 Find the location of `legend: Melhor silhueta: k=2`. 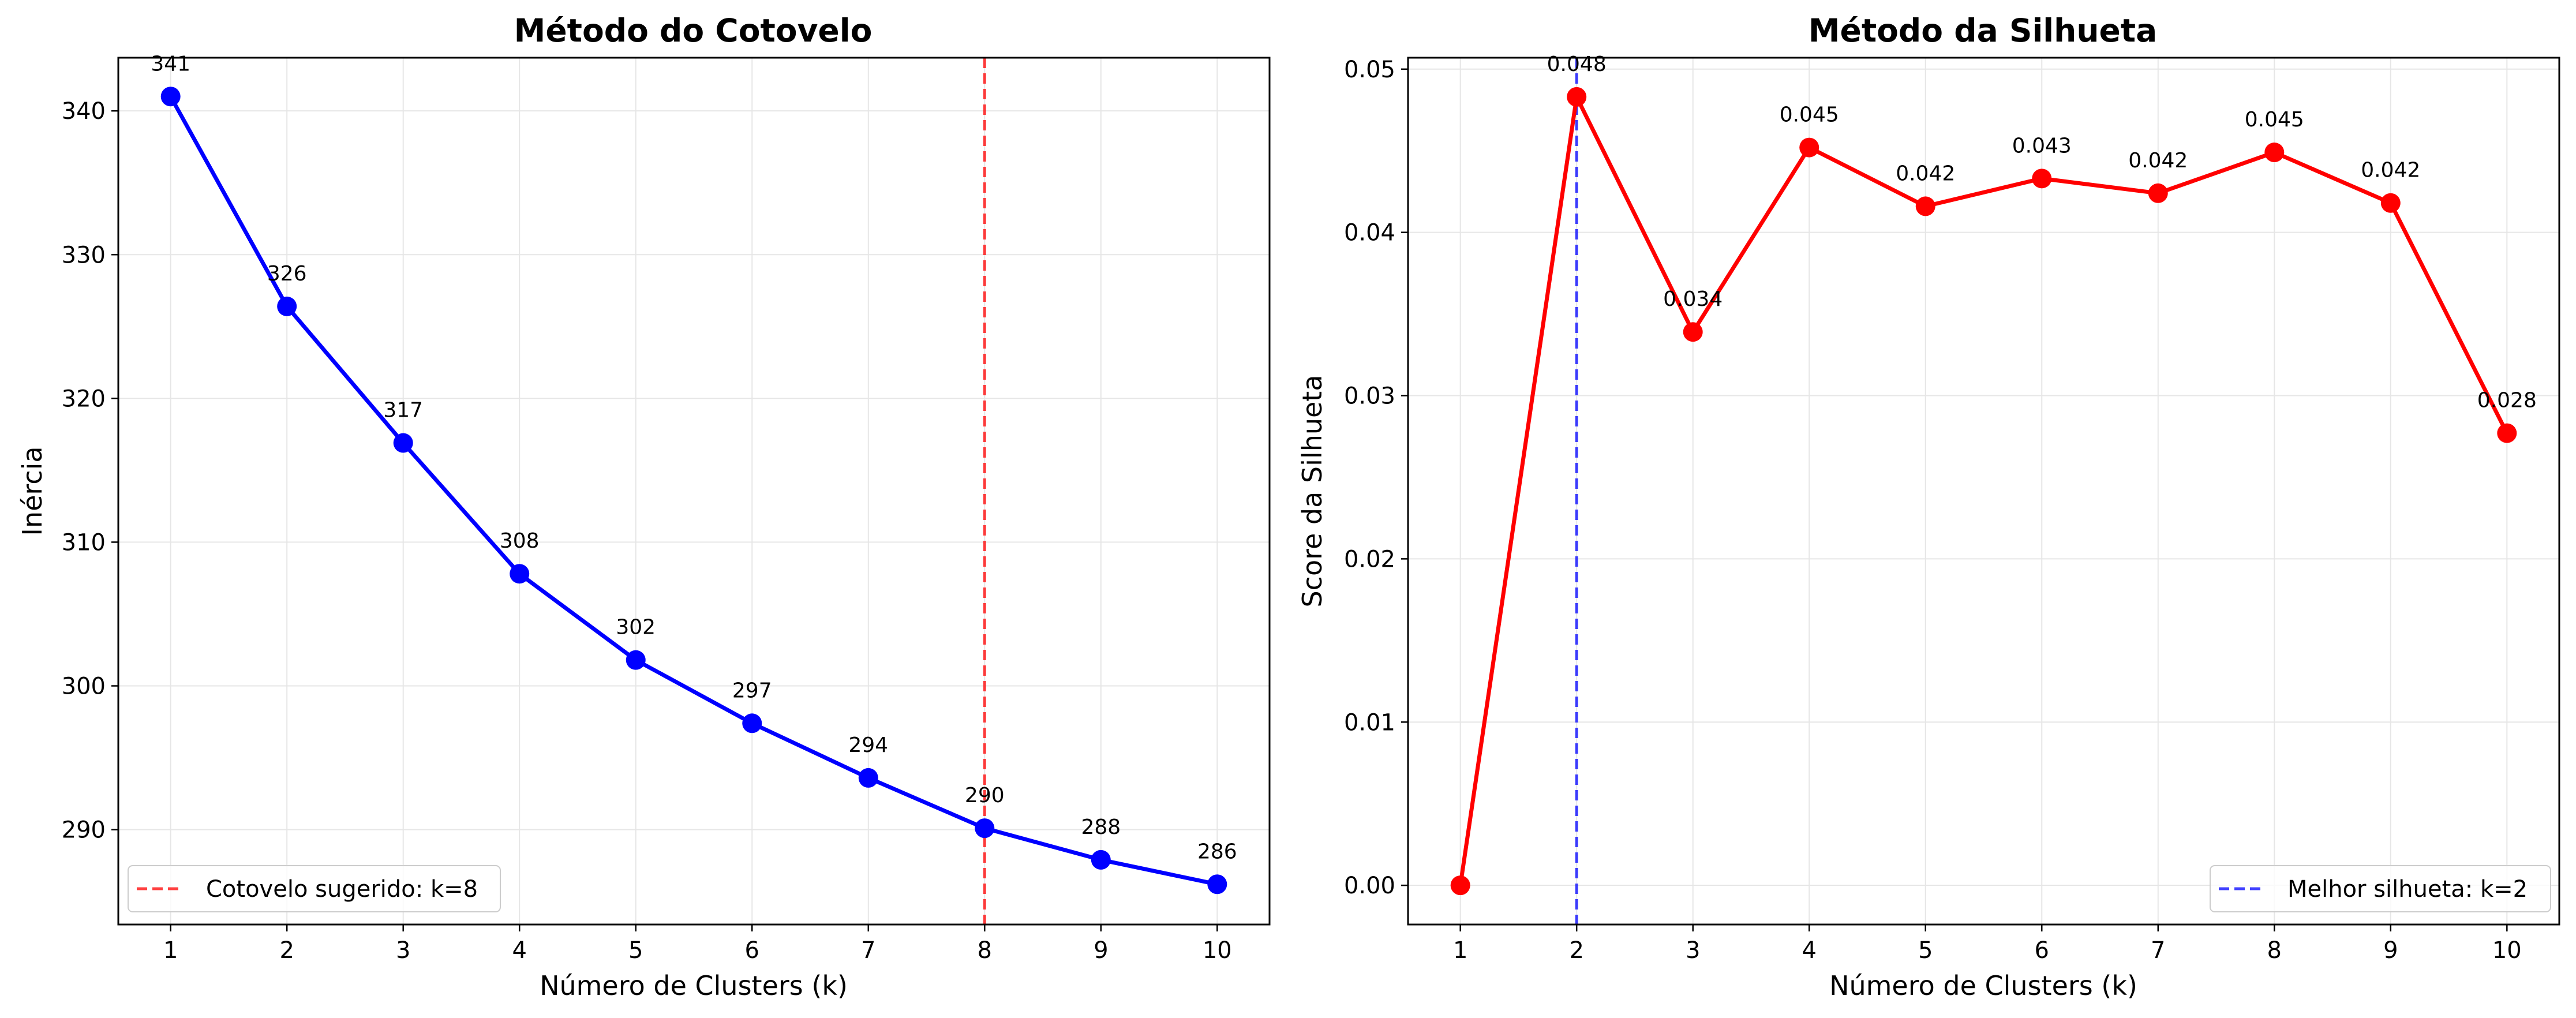

legend: Melhor silhueta: k=2 is located at coordinates (2381, 888).